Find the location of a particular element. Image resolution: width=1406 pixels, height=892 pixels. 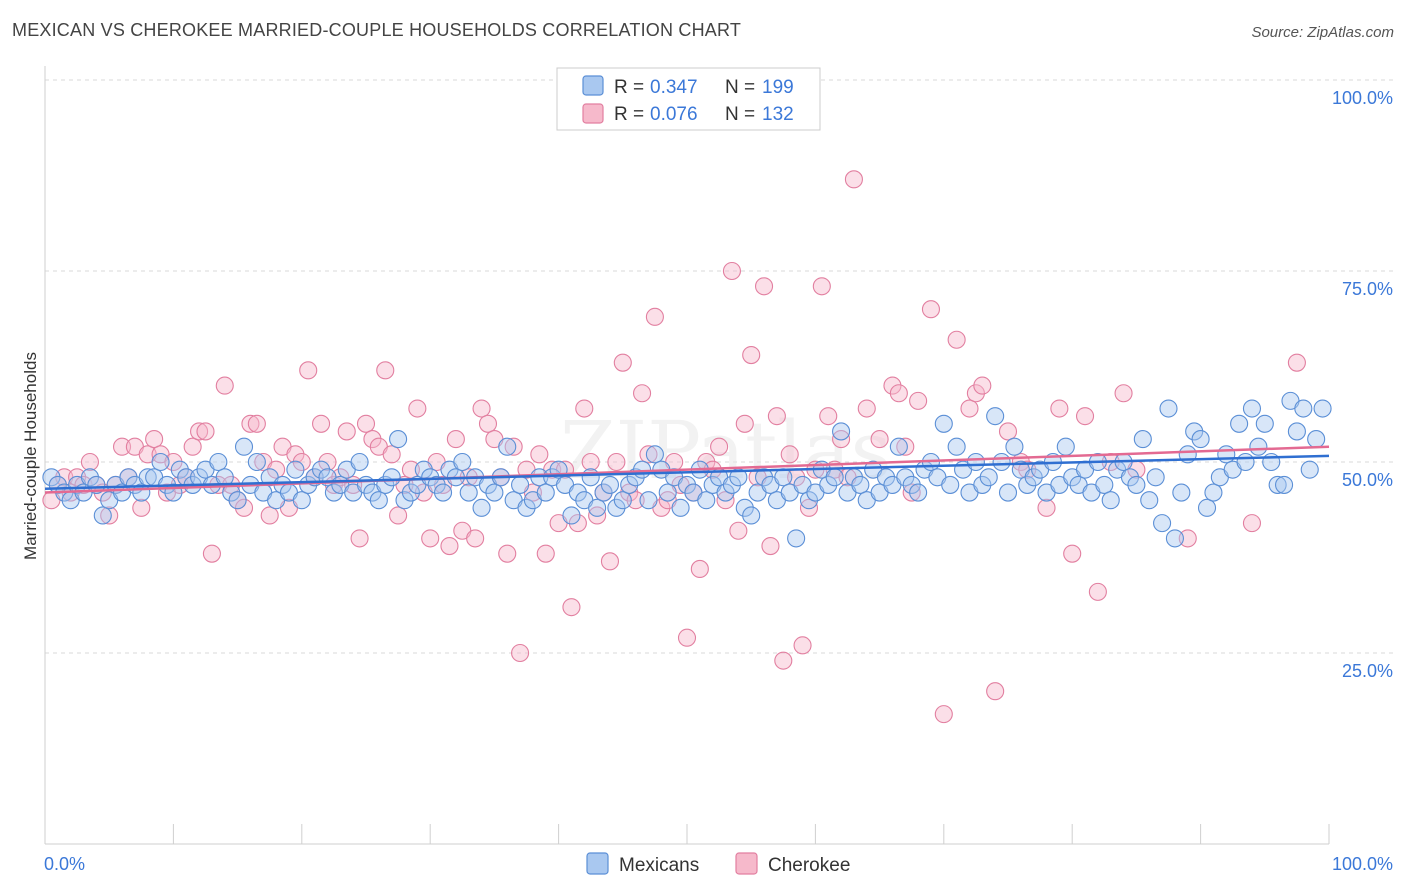

top-legend: R = 0.347 N = 199 R = 0.076 N = 132 is located at coordinates (688, 99).